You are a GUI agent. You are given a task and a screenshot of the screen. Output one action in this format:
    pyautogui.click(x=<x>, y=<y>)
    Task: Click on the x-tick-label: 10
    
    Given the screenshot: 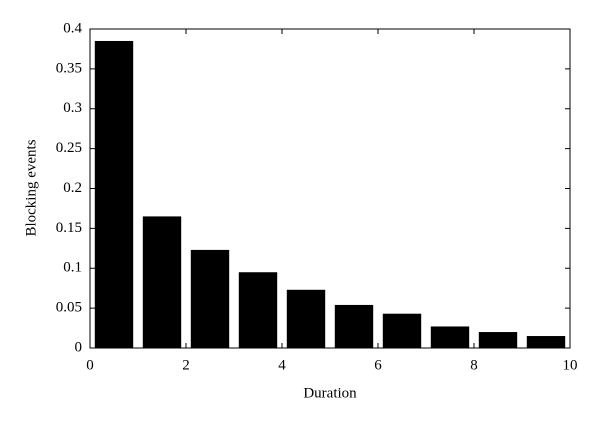 What is the action you would take?
    pyautogui.click(x=570, y=365)
    